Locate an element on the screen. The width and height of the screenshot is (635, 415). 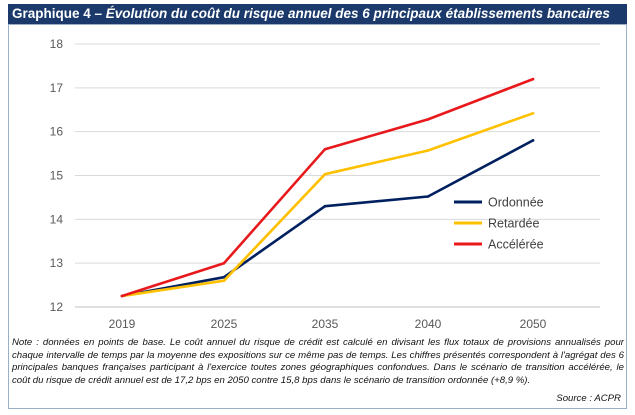
y-tick-label: 12 is located at coordinates (57, 307).